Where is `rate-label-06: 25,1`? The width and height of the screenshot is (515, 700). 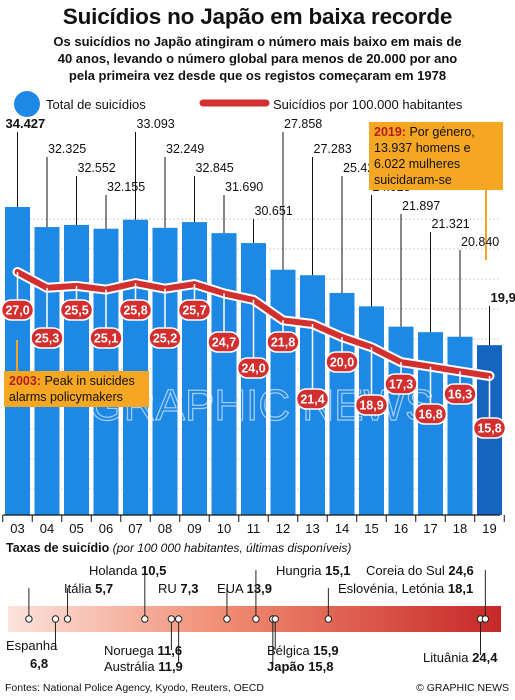
rate-label-06: 25,1 is located at coordinates (106, 319).